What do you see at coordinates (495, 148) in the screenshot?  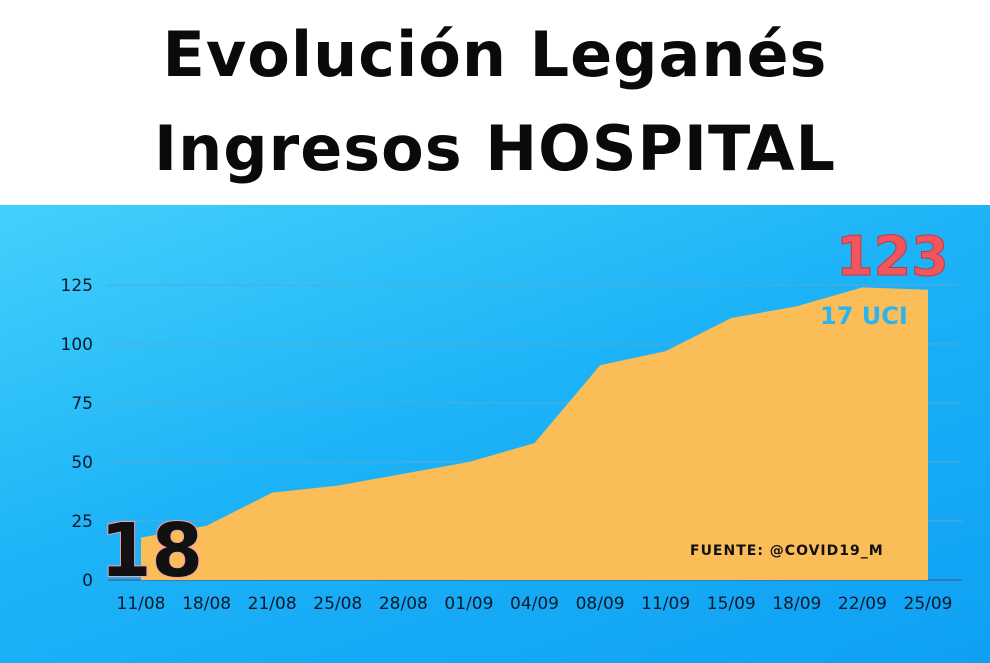 I see `chart-title-line-2: Ingresos HOSPITAL` at bounding box center [495, 148].